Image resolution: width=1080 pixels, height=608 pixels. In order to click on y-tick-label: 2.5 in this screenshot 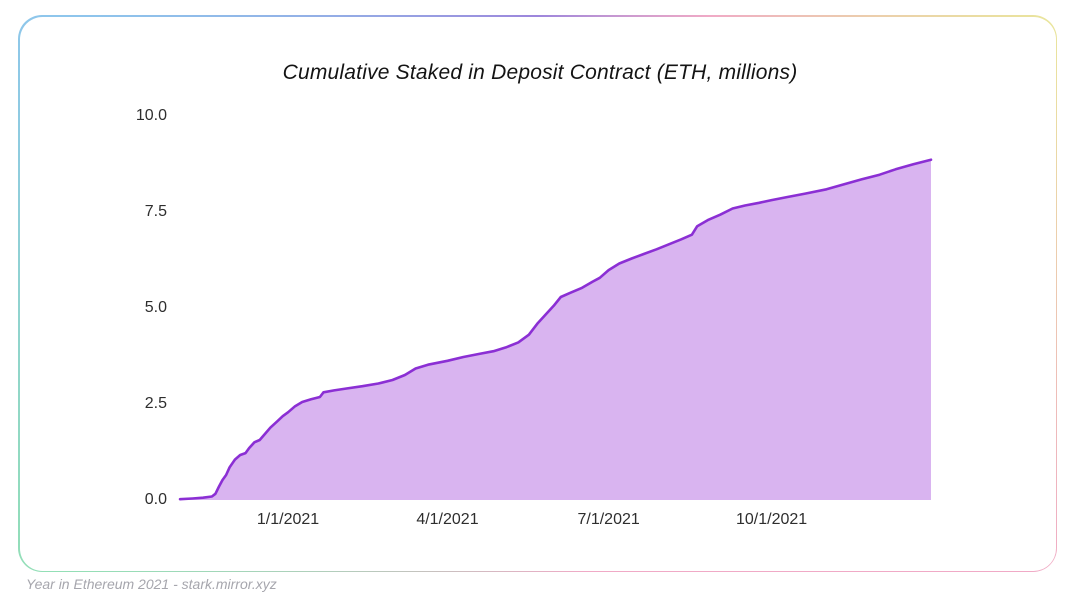, I will do `click(155, 403)`.